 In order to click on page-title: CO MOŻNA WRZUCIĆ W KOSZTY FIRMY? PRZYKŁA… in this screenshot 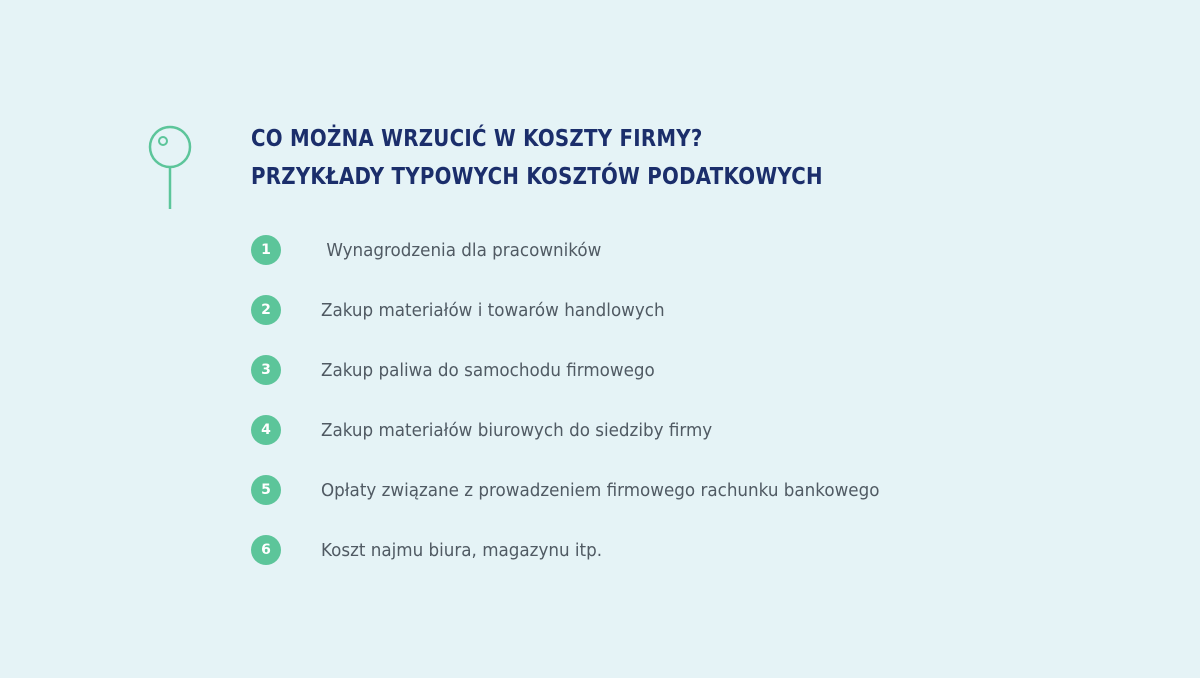, I will do `click(537, 158)`.